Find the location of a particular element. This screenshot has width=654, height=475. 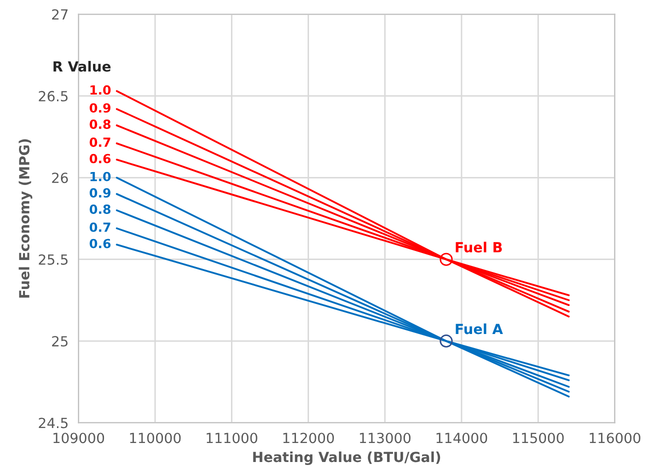

y-tick-label: 24.5 is located at coordinates (53, 423).